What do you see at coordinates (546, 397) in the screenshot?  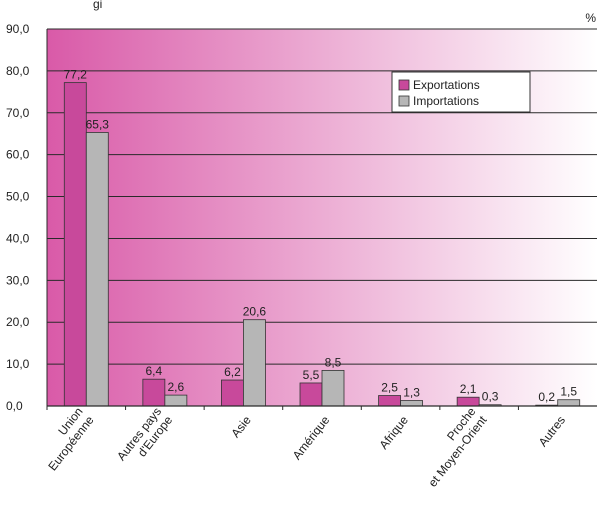 I see `data-label: 0,2` at bounding box center [546, 397].